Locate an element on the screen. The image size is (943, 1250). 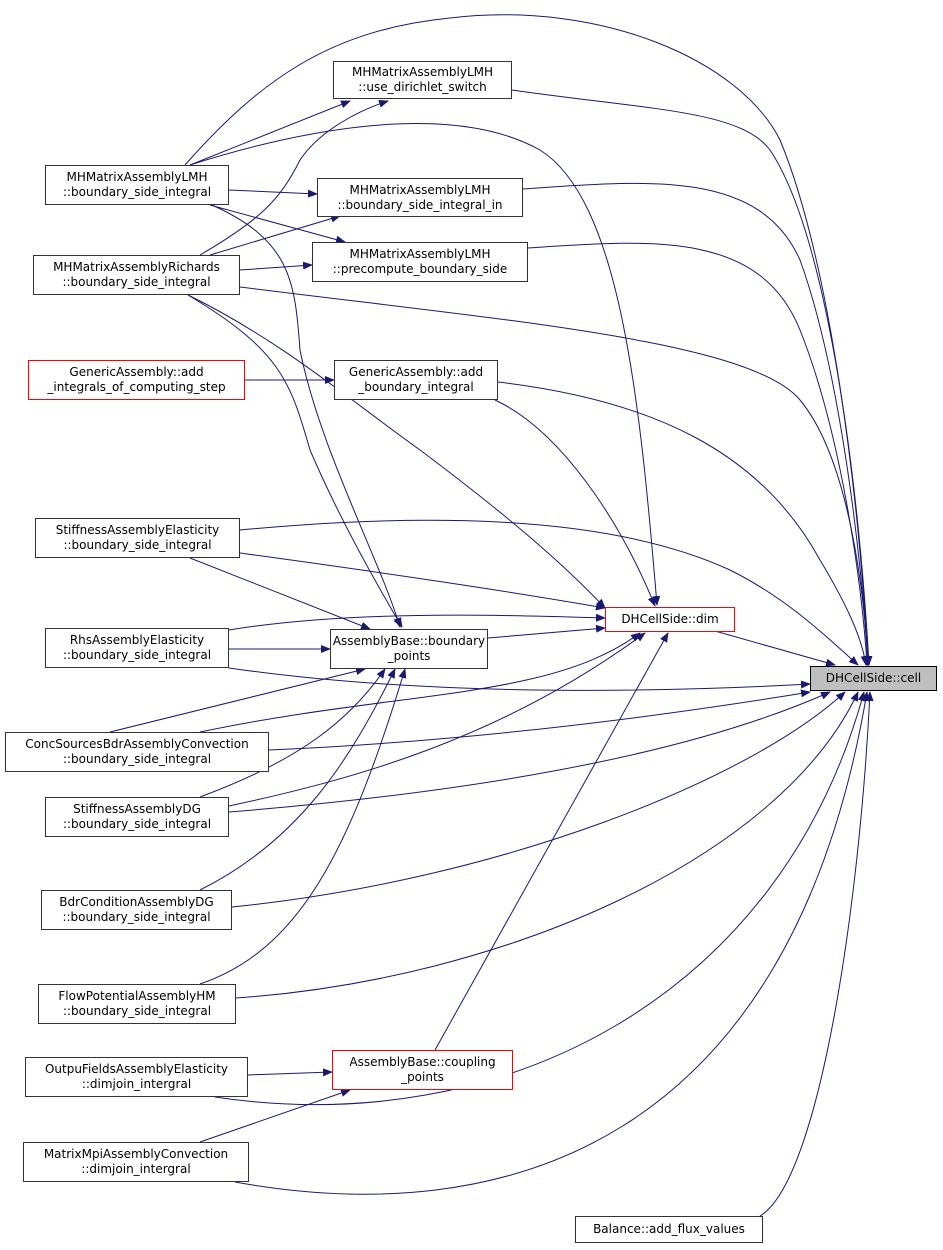
edge-richards_bsi-to-dim is located at coordinates (396, 451).